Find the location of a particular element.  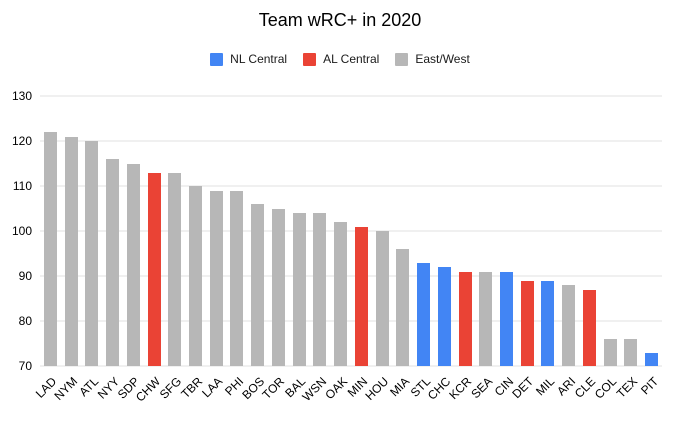

y-label-80: 80 is located at coordinates (25, 321).